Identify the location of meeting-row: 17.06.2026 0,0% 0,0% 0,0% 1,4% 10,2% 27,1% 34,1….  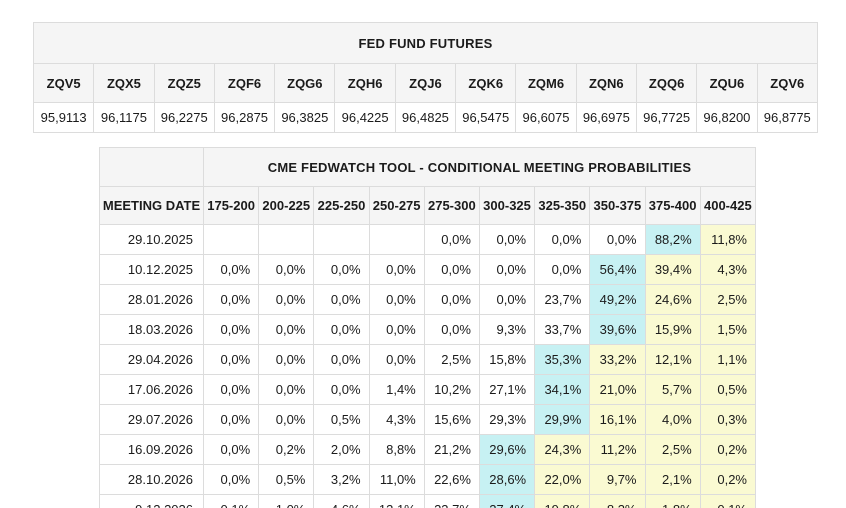
(428, 389).